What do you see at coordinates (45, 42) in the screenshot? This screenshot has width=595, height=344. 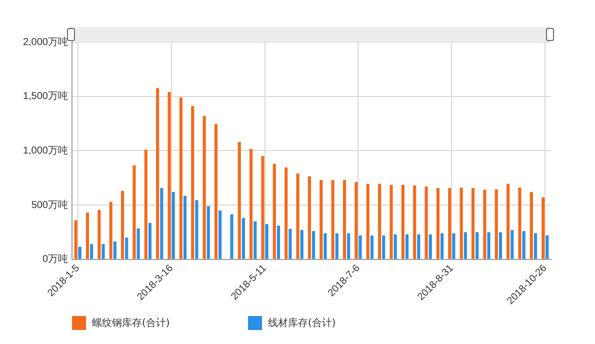 I see `y-tick-label: 2,000万吨` at bounding box center [45, 42].